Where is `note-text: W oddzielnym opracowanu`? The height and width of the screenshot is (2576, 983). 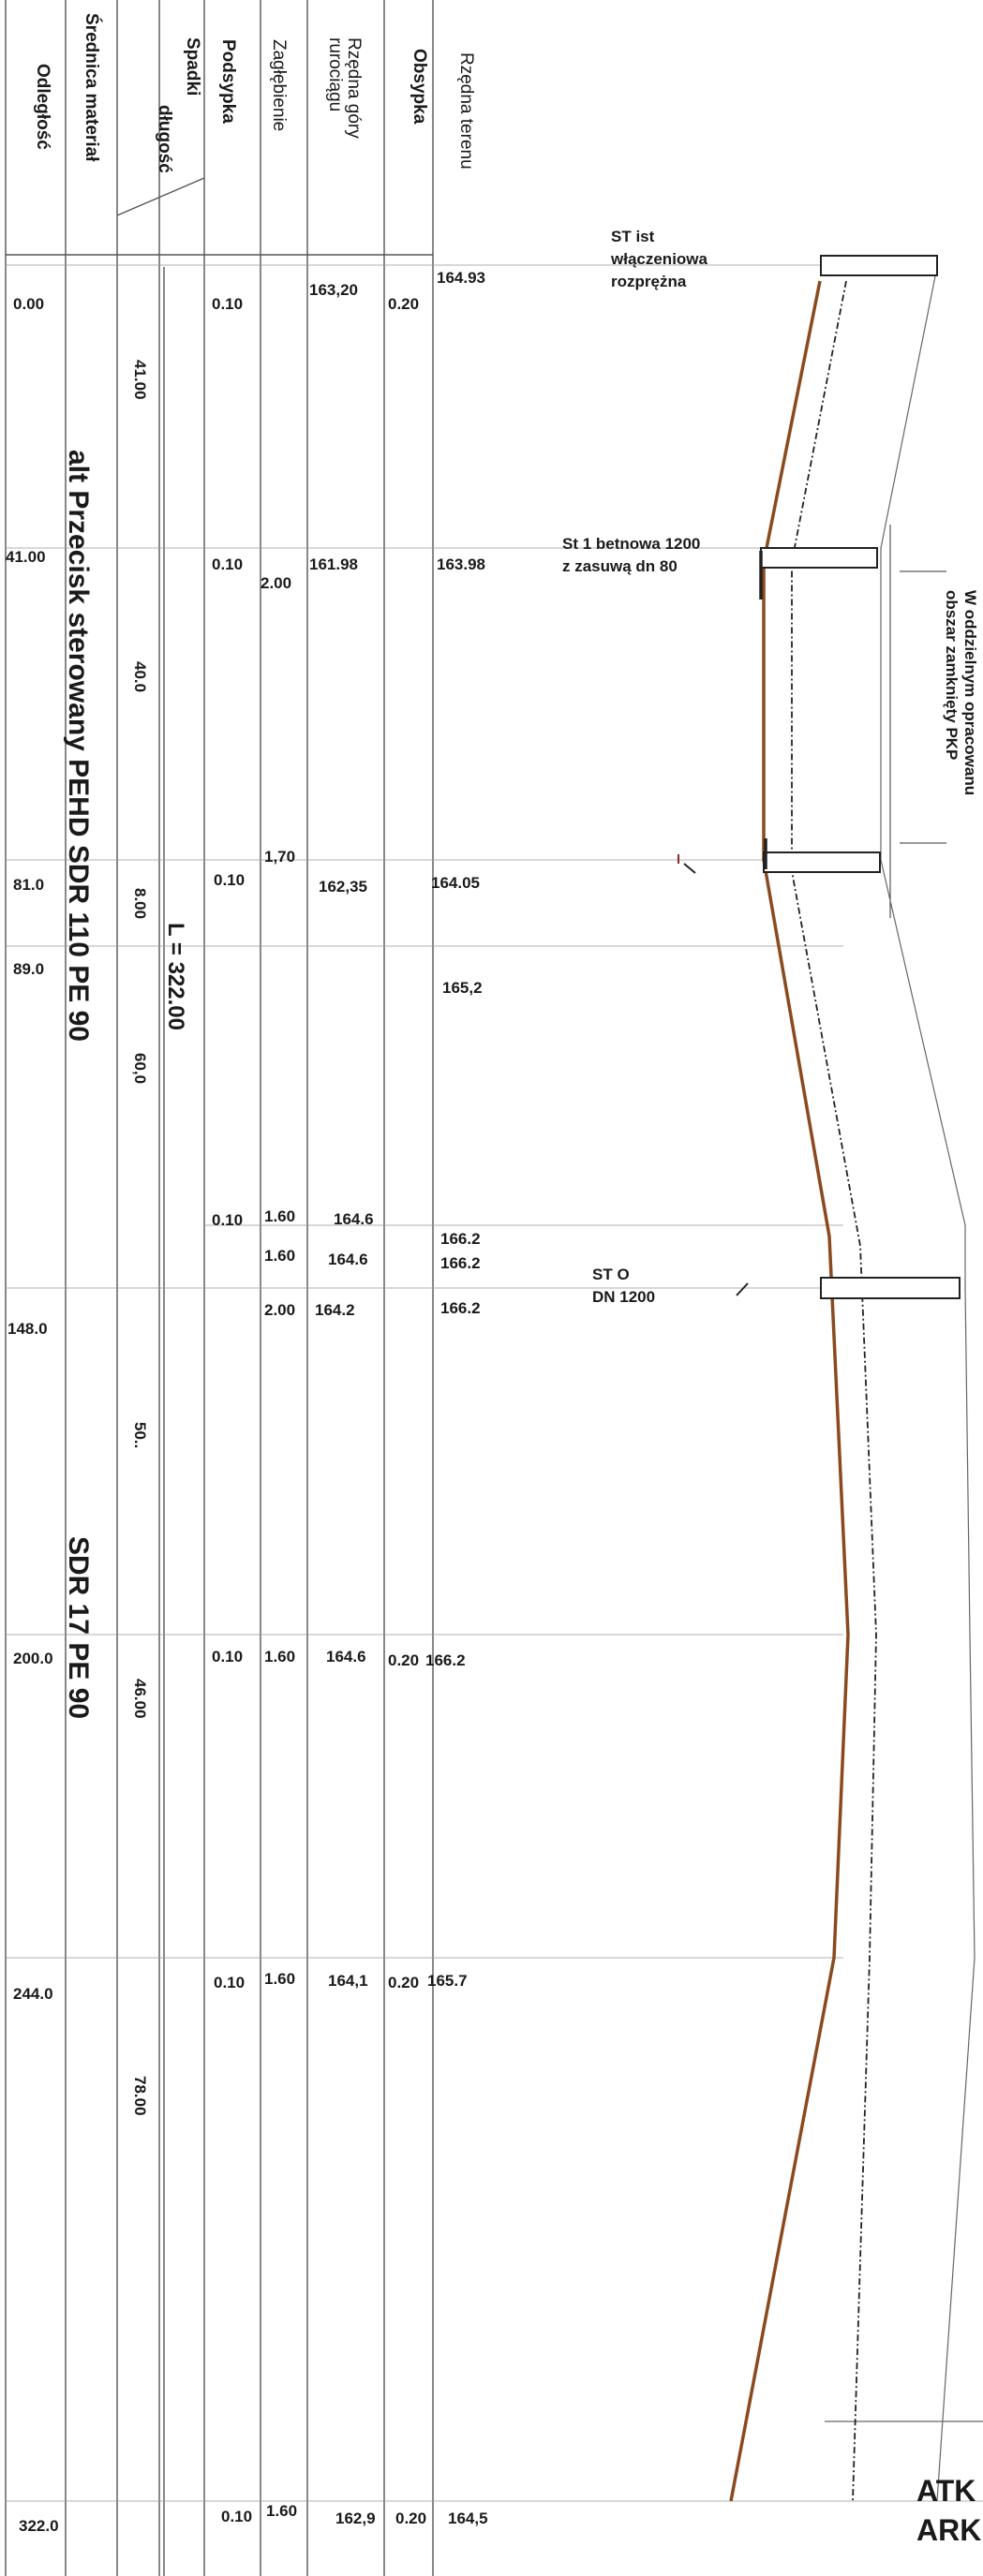 note-text: W oddzielnym opracowanu is located at coordinates (970, 692).